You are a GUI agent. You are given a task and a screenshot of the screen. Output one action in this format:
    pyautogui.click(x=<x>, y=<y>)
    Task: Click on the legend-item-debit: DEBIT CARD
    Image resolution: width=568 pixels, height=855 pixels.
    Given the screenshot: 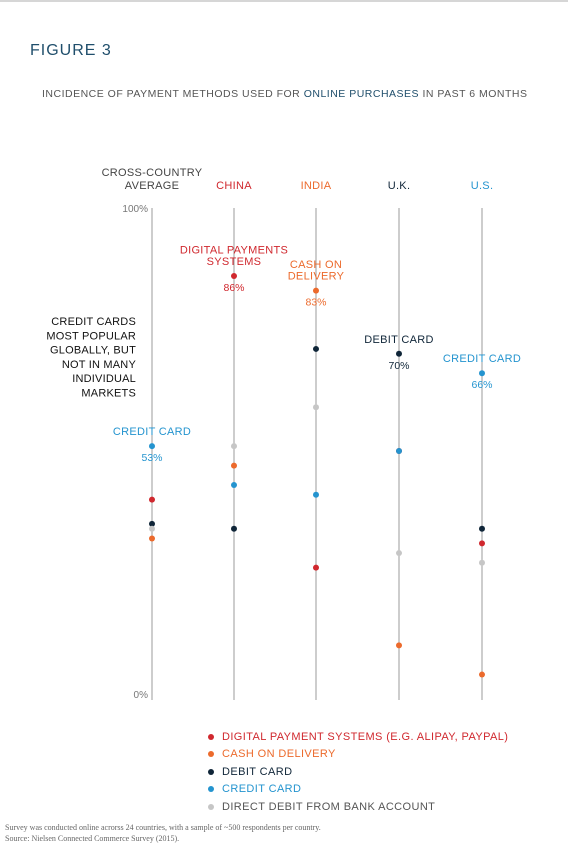 What is the action you would take?
    pyautogui.click(x=358, y=772)
    